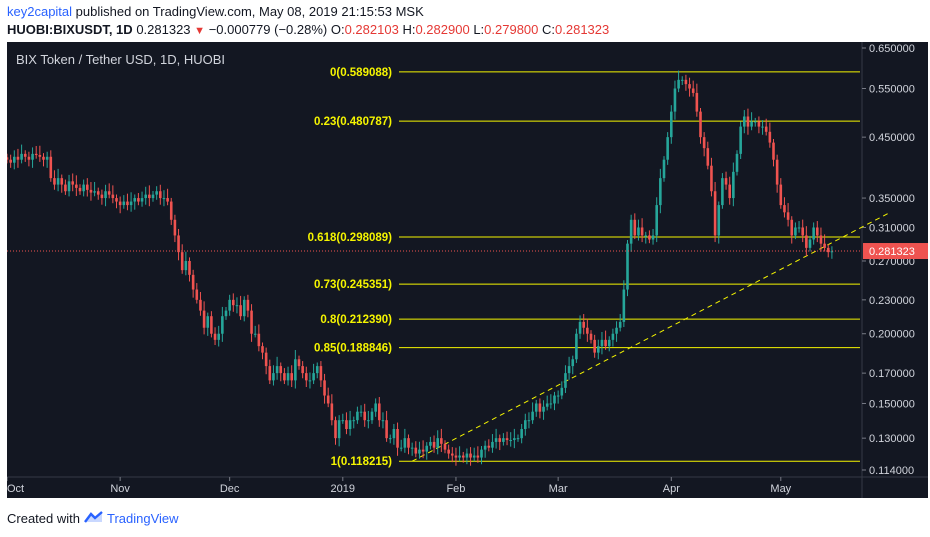 The height and width of the screenshot is (537, 930). Describe the element at coordinates (442, 29) in the screenshot. I see `high-value: 0.282900` at that location.